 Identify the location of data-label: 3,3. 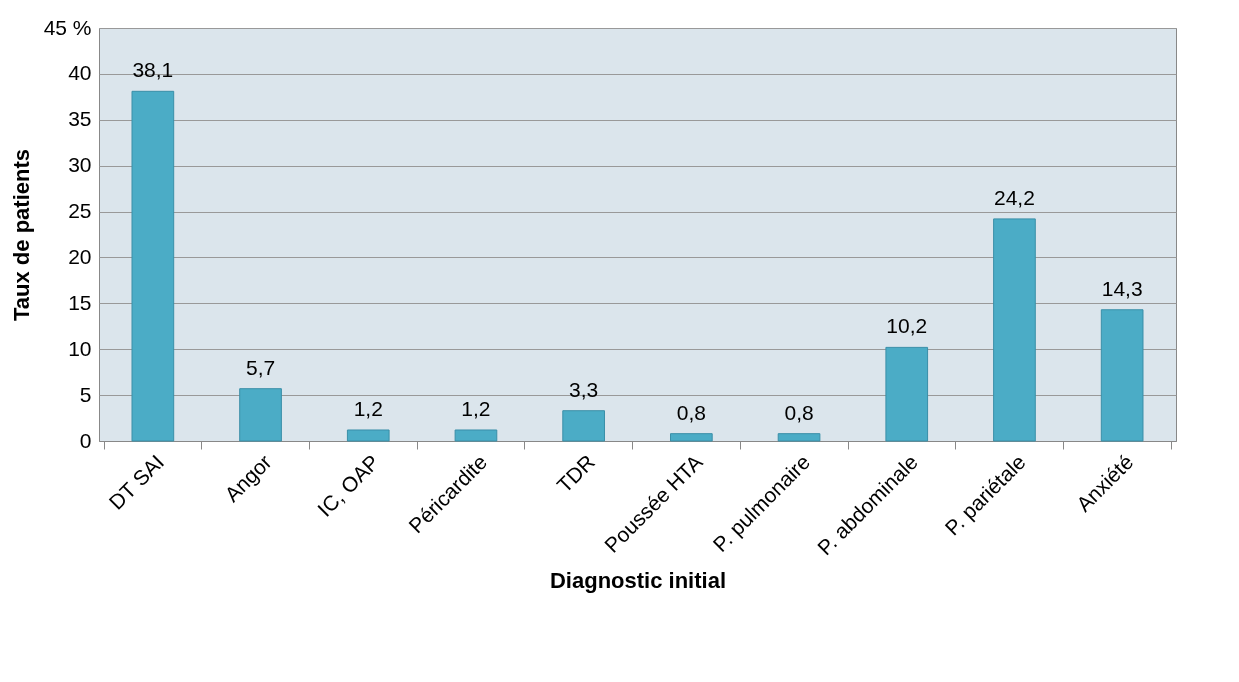
(584, 389).